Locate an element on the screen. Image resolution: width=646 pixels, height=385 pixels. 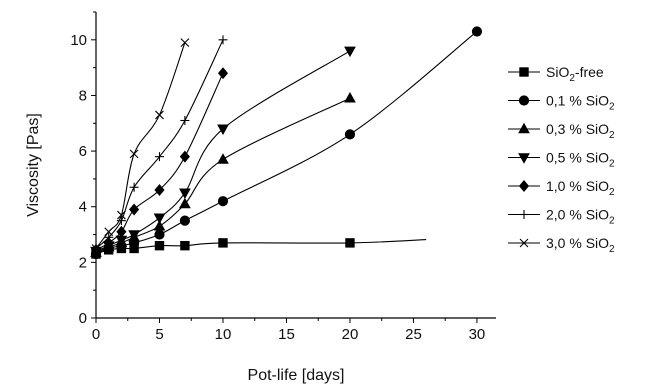
legend-entry: 1,0 % SiO2 is located at coordinates (561, 188).